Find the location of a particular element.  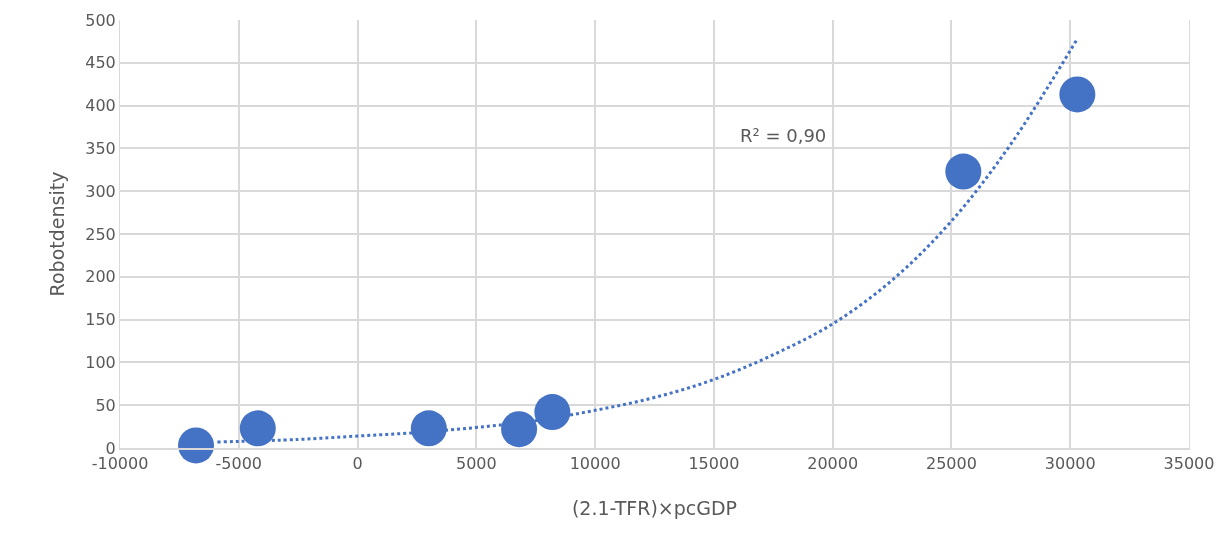

y-tick-label: 150 is located at coordinates (100, 320).